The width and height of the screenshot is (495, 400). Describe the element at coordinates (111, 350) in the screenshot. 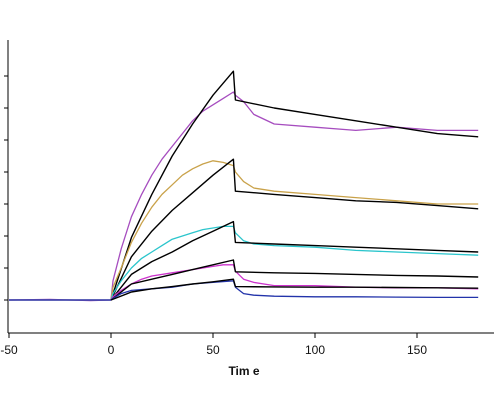

I see `x-tick-label: 0` at that location.